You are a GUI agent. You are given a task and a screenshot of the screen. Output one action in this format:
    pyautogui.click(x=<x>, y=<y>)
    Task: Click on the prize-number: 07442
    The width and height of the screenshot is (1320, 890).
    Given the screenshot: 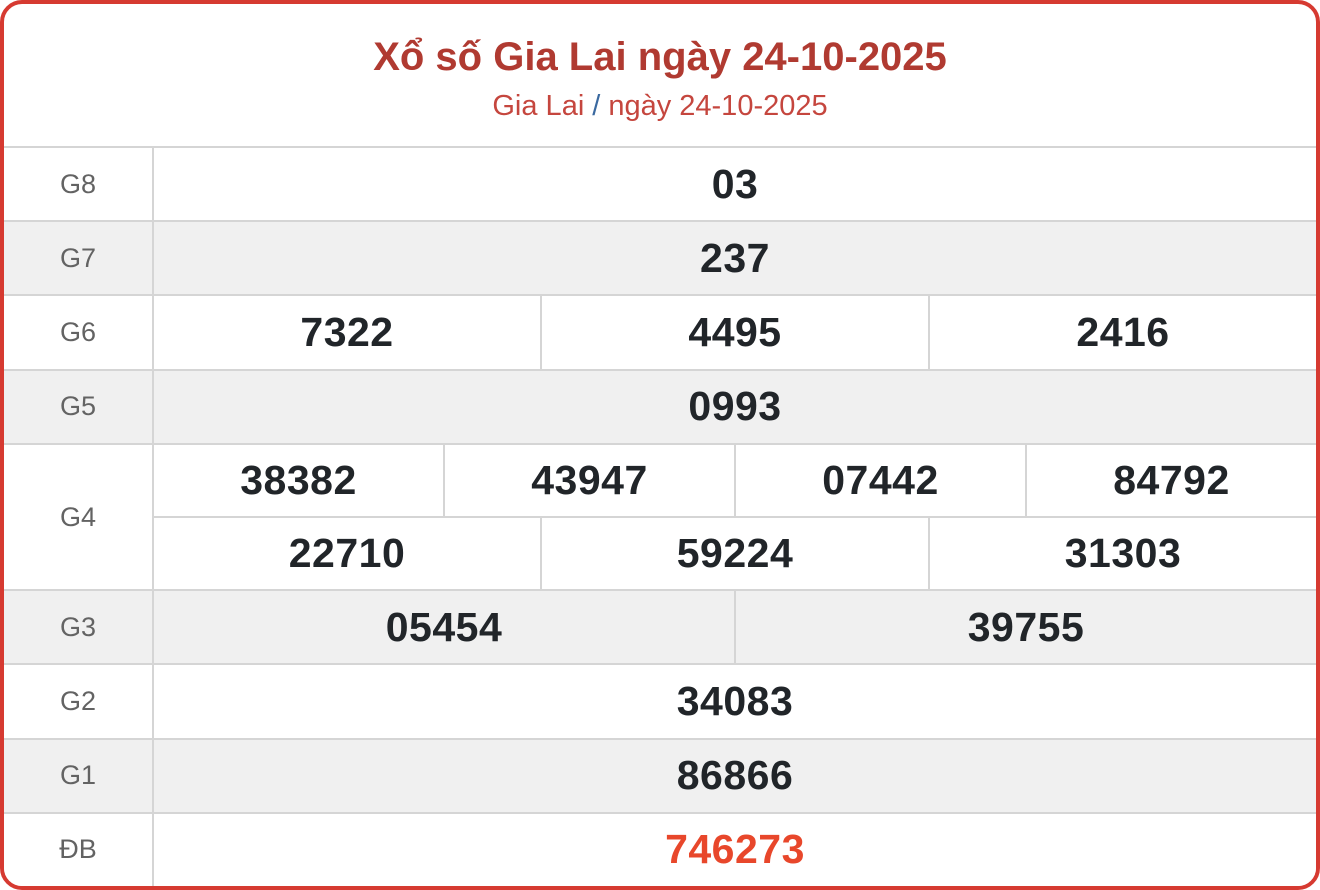 What is the action you would take?
    pyautogui.click(x=879, y=480)
    